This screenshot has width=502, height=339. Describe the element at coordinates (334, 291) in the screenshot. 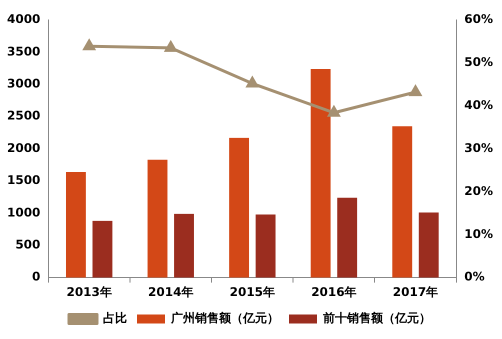

I see `x-tick-label: 2016年` at that location.